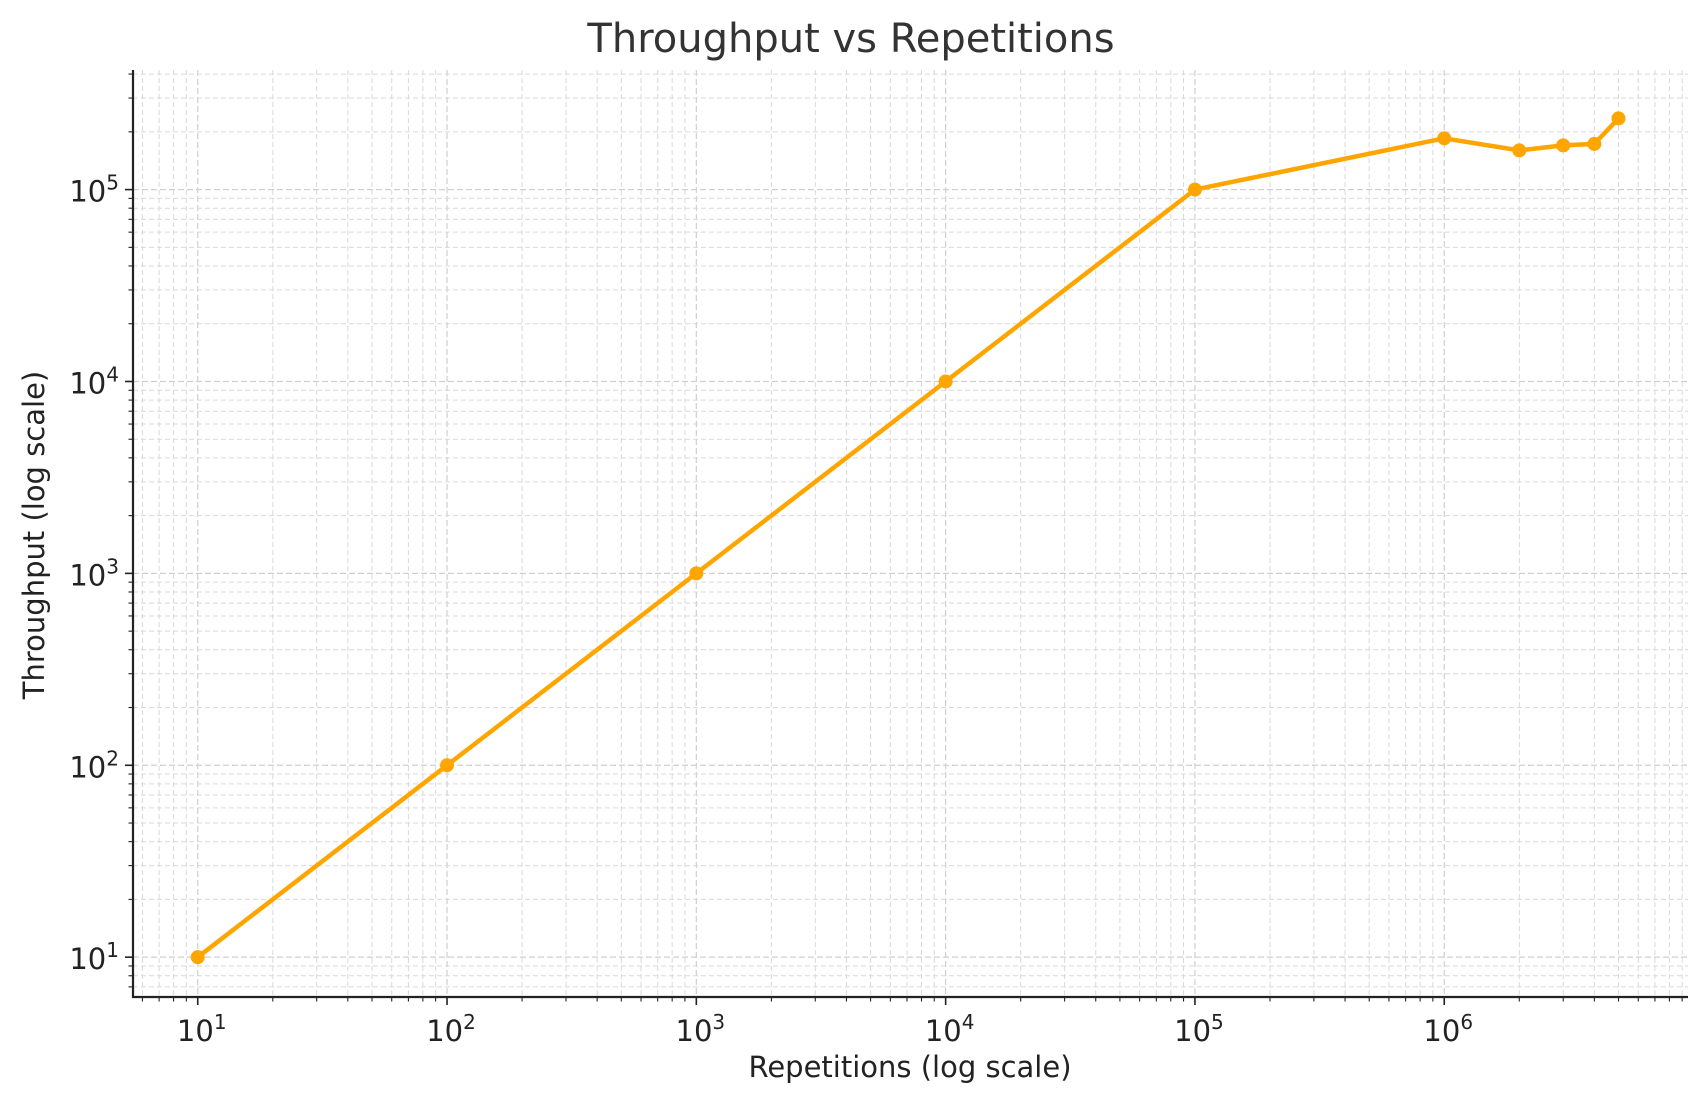 The height and width of the screenshot is (1103, 1702). What do you see at coordinates (469, 1022) in the screenshot?
I see `x-tick-label-exponent: 2` at bounding box center [469, 1022].